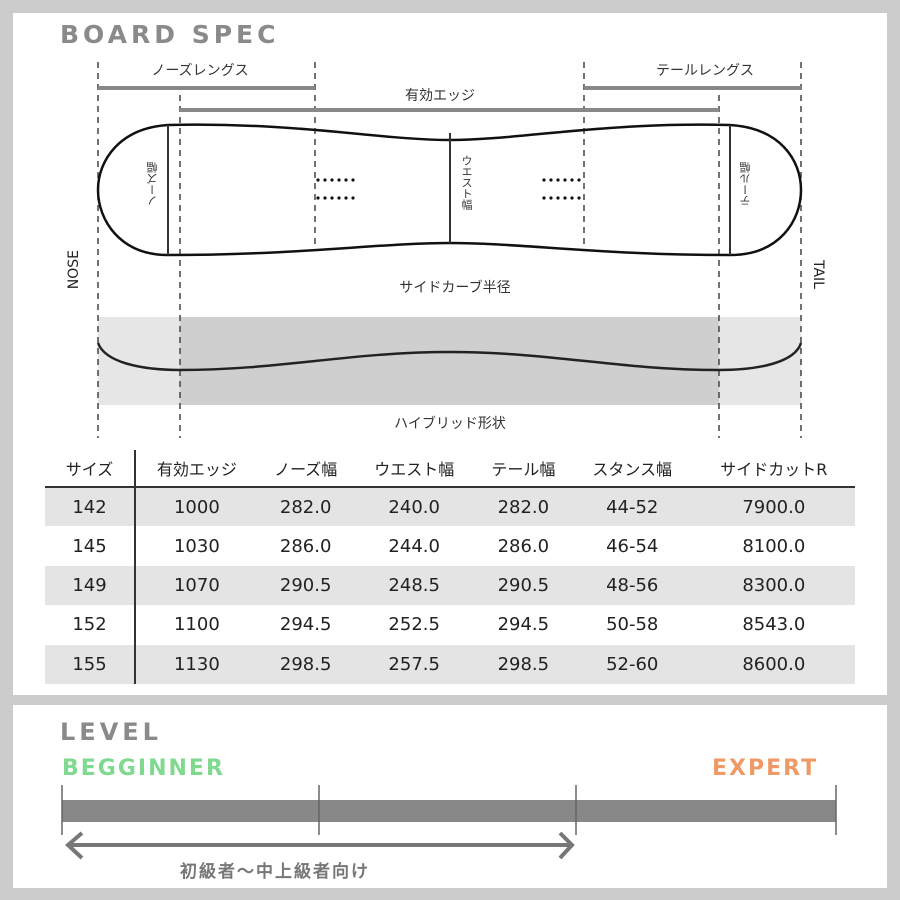 Image resolution: width=900 pixels, height=900 pixels. I want to click on table-cell: 252.5, so click(414, 625).